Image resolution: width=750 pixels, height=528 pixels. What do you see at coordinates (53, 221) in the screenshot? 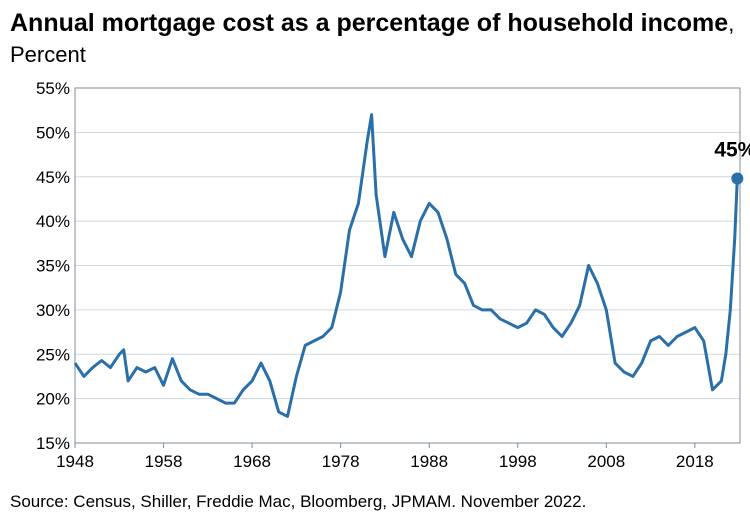
I see `y-tick-label: 40%` at bounding box center [53, 221].